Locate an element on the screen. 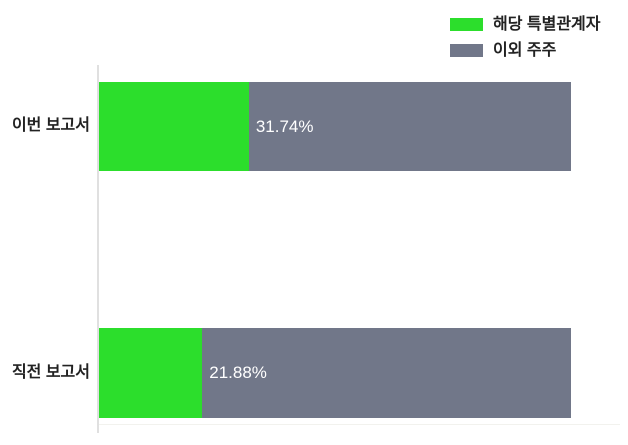 The height and width of the screenshot is (445, 628). legend-label-special-related-party: 해당 특별관계자 is located at coordinates (547, 24).